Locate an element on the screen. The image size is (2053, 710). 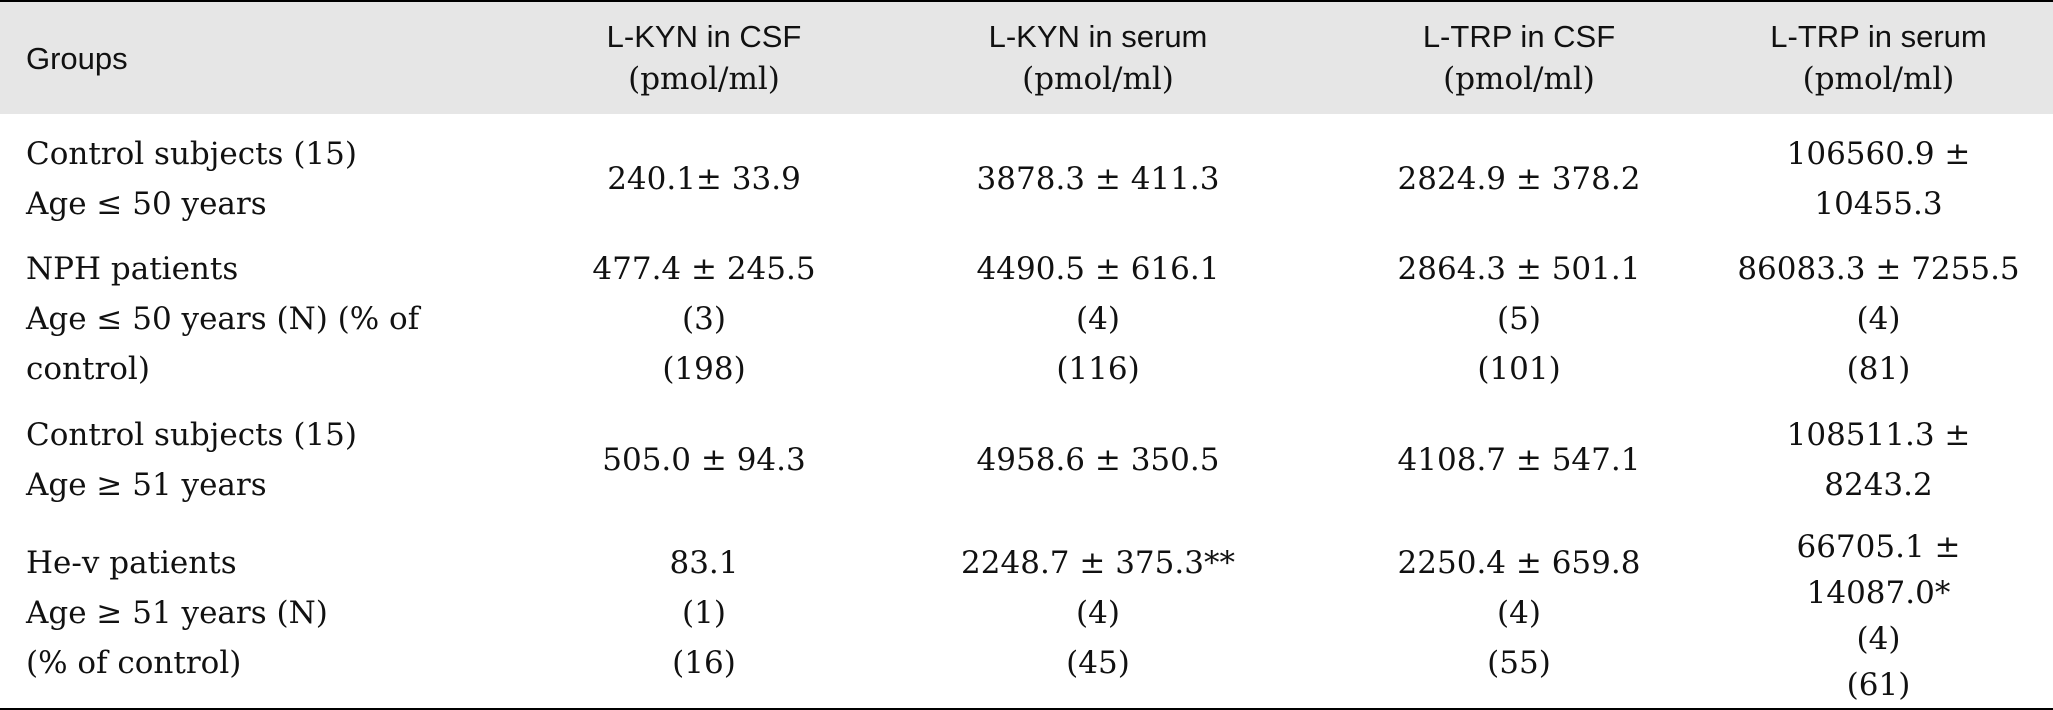
cell-line: (16) is located at coordinates (704, 663).